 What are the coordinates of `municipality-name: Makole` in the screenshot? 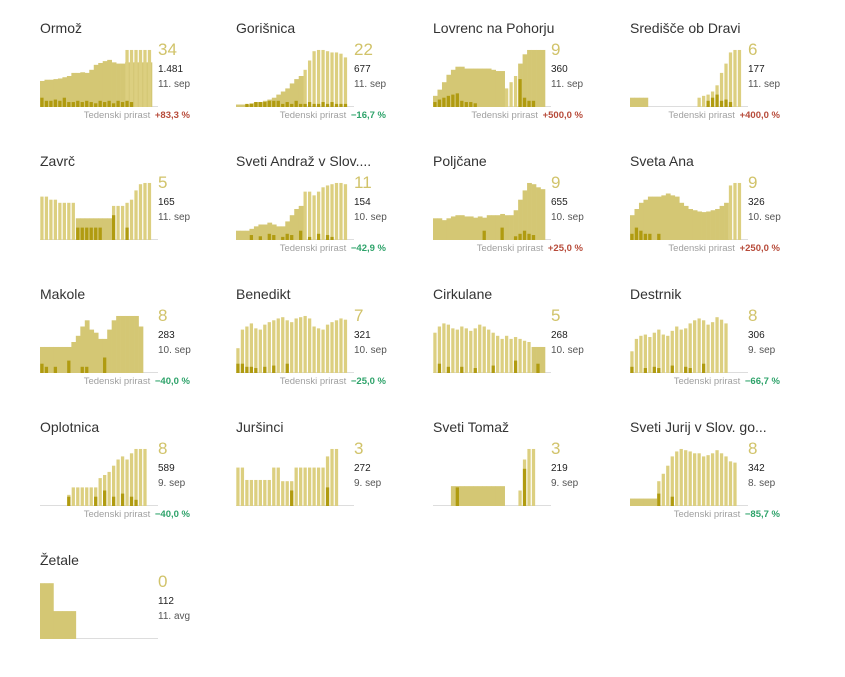 It's located at (63, 294).